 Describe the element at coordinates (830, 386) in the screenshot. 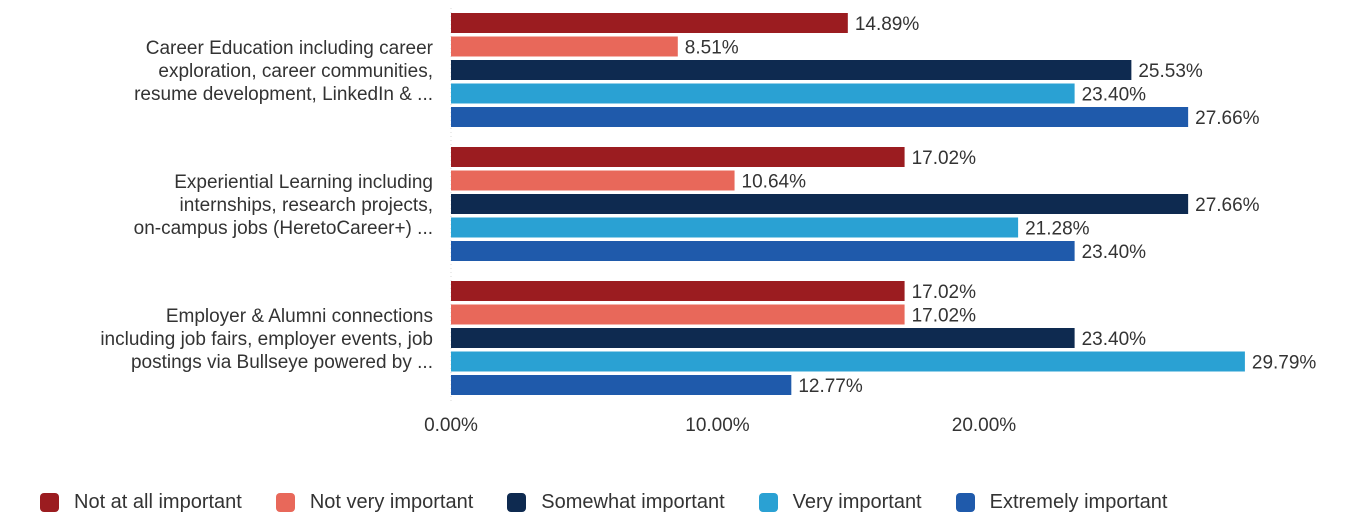

I see `data-label: 12.77%` at that location.